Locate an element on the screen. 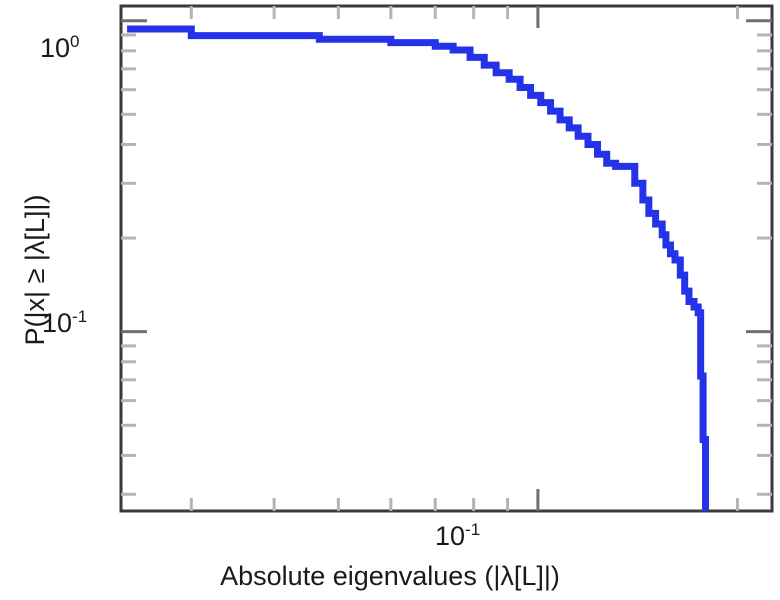 This screenshot has width=780, height=600. y-tick-1e-1-mantissa: 10 is located at coordinates (57, 323).